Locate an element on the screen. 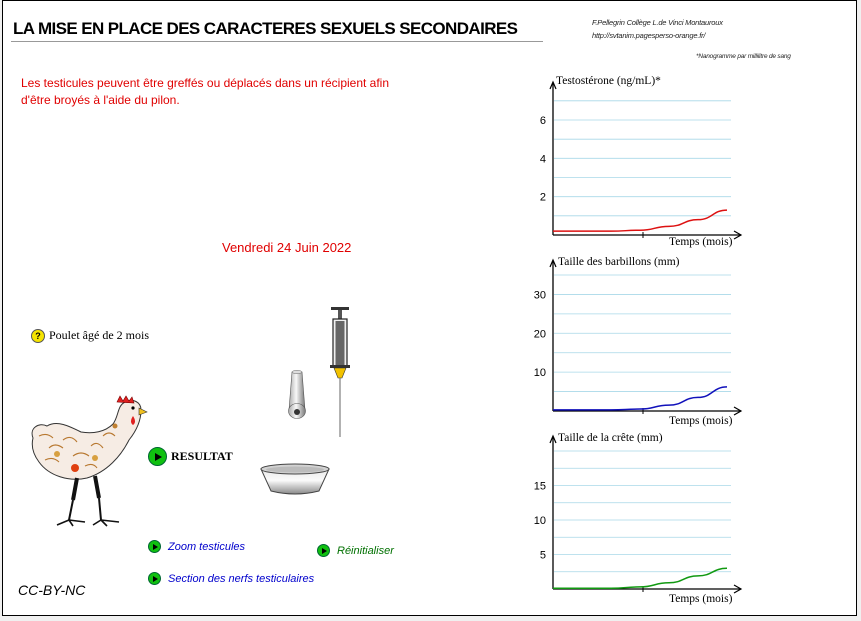 This screenshot has height=621, width=861. testosterone-chart-plot: 2 4 6 is located at coordinates (641, 160).